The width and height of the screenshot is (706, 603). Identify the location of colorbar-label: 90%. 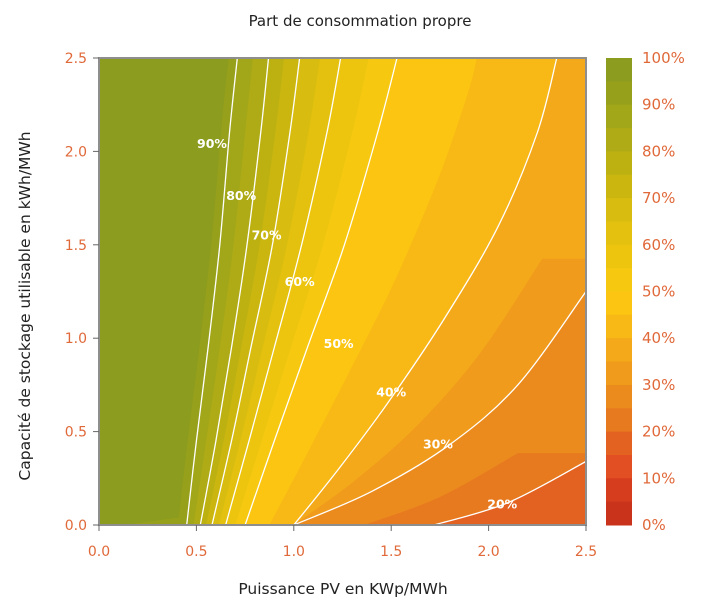
(658, 105).